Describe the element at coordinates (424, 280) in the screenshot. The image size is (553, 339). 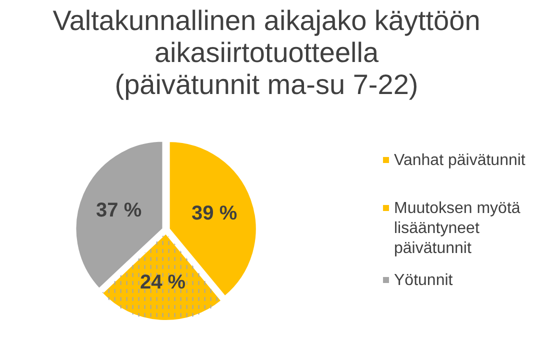
I see `legend-label: Yötunnit` at that location.